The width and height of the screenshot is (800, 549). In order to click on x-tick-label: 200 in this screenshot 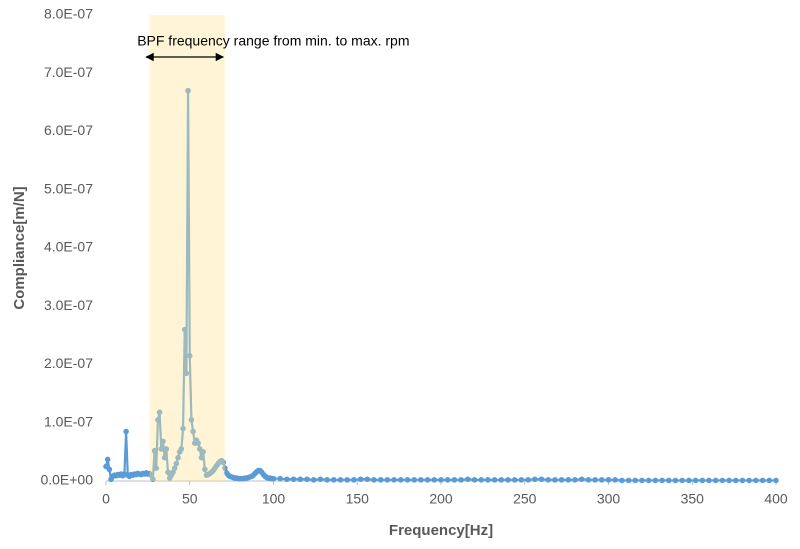, I will do `click(441, 499)`.